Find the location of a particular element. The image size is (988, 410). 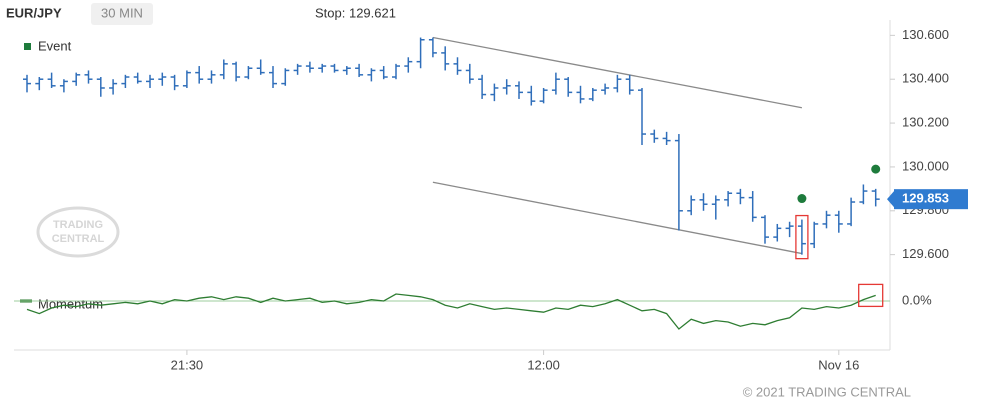

x-tick-label: Nov 16 is located at coordinates (838, 364).